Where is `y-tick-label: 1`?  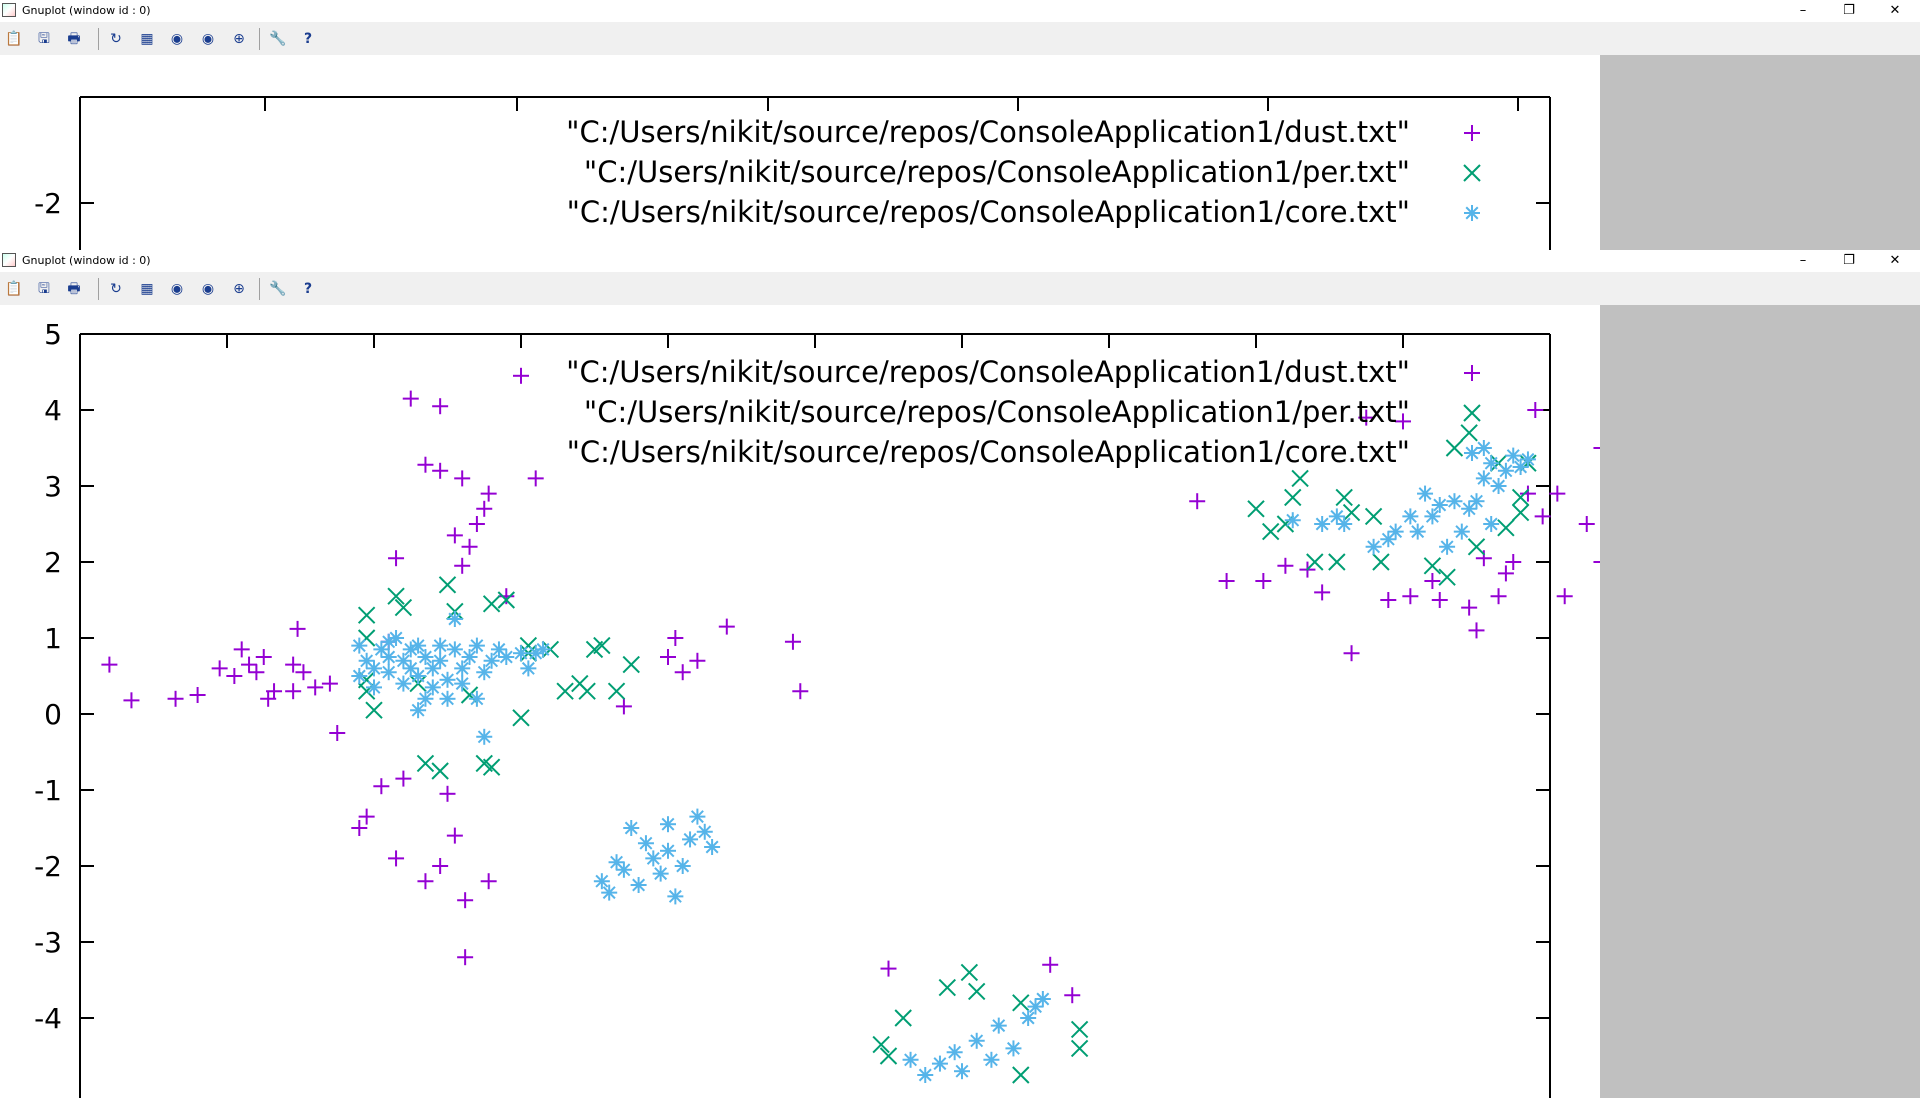
y-tick-label: 1 is located at coordinates (53, 638).